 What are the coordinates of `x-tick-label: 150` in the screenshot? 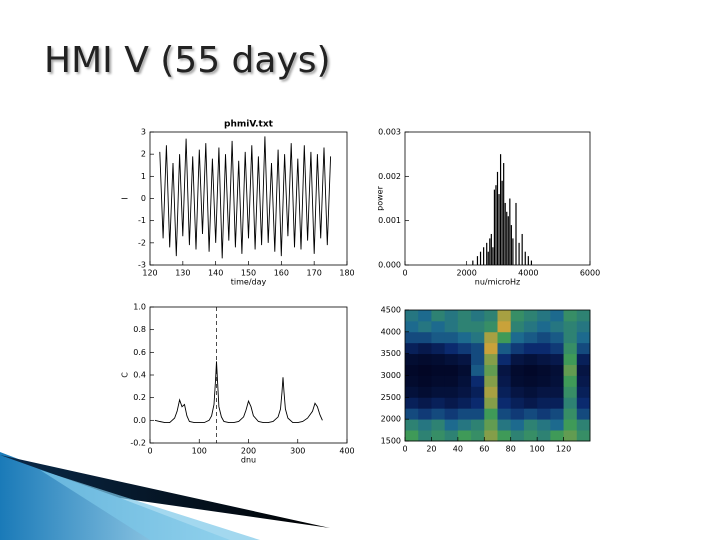 It's located at (248, 273).